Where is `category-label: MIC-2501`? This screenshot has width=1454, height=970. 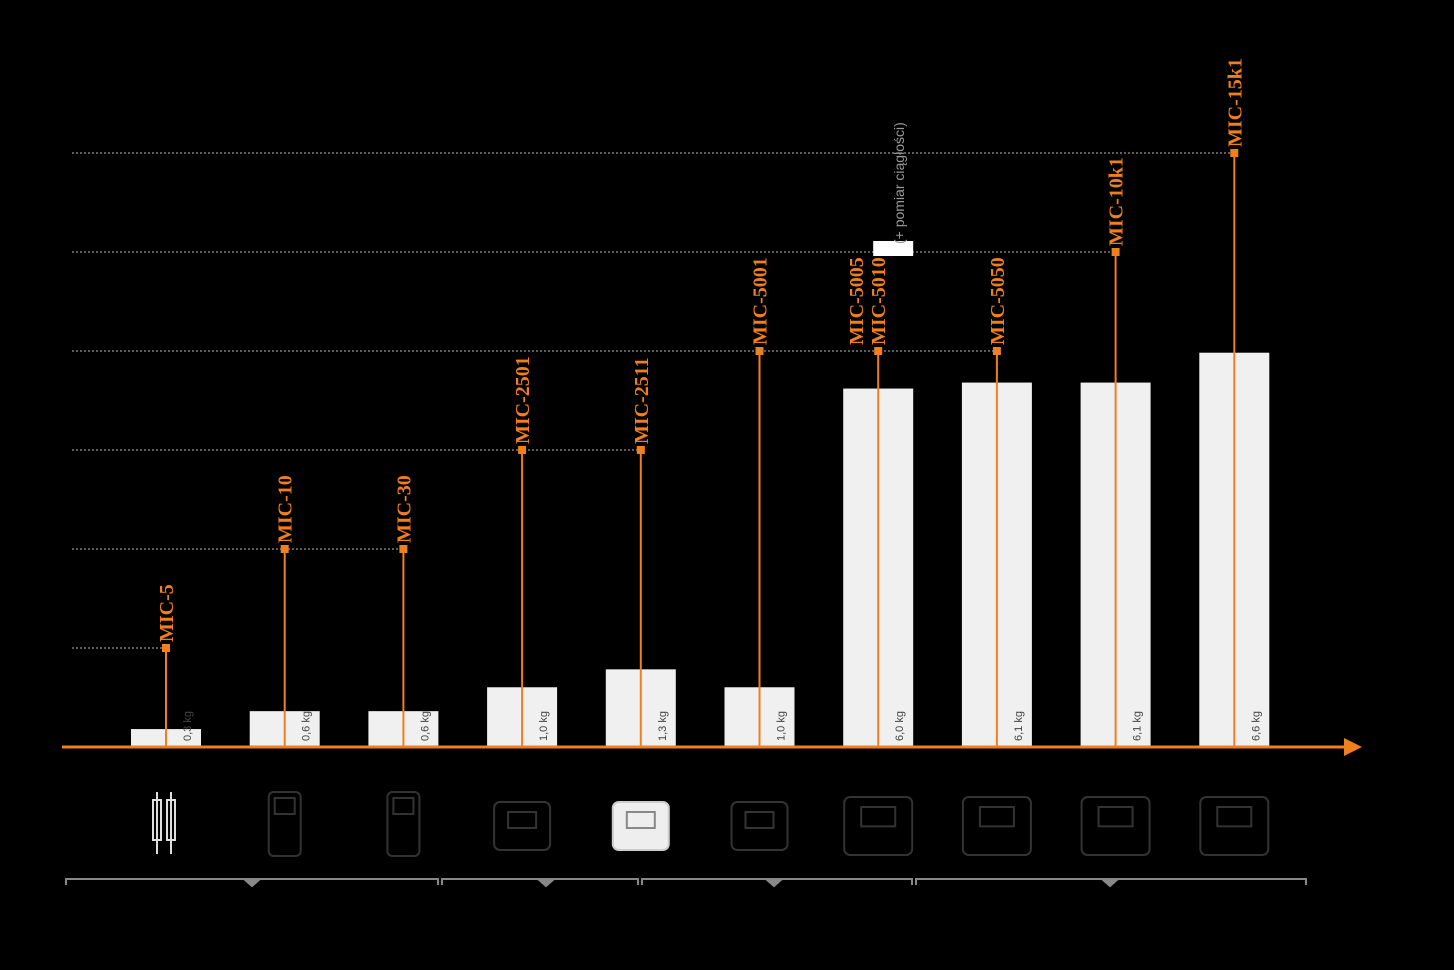
category-label: MIC-2501 is located at coordinates (523, 400).